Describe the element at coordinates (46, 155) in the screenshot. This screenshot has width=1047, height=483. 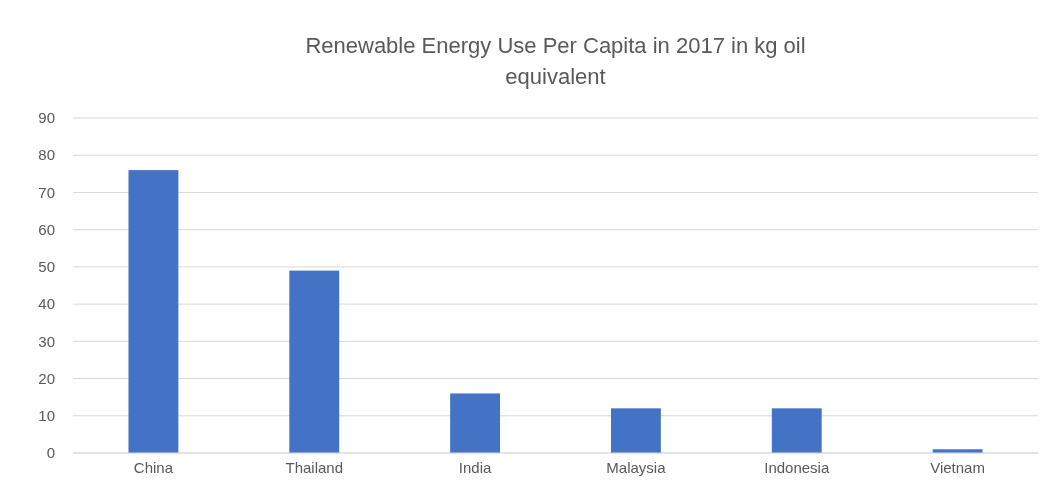
I see `y-tick-label: 80` at that location.